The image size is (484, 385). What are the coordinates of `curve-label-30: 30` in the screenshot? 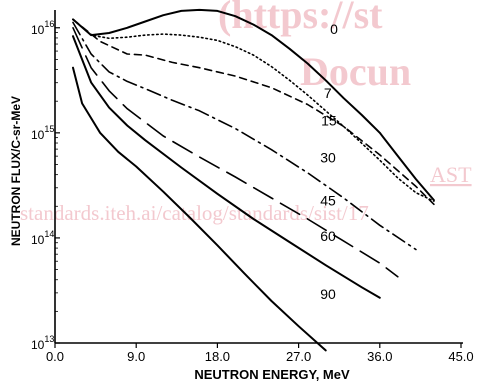 It's located at (328, 157).